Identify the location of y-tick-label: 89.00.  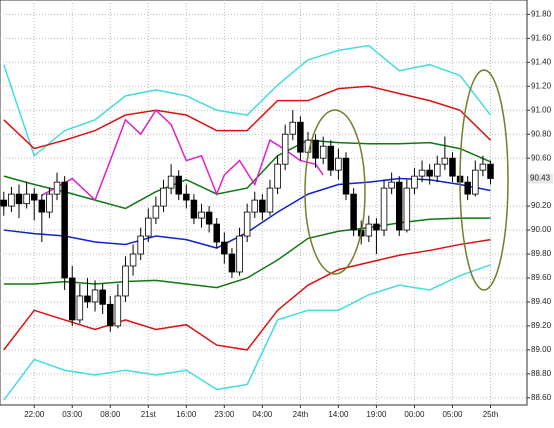
(541, 349).